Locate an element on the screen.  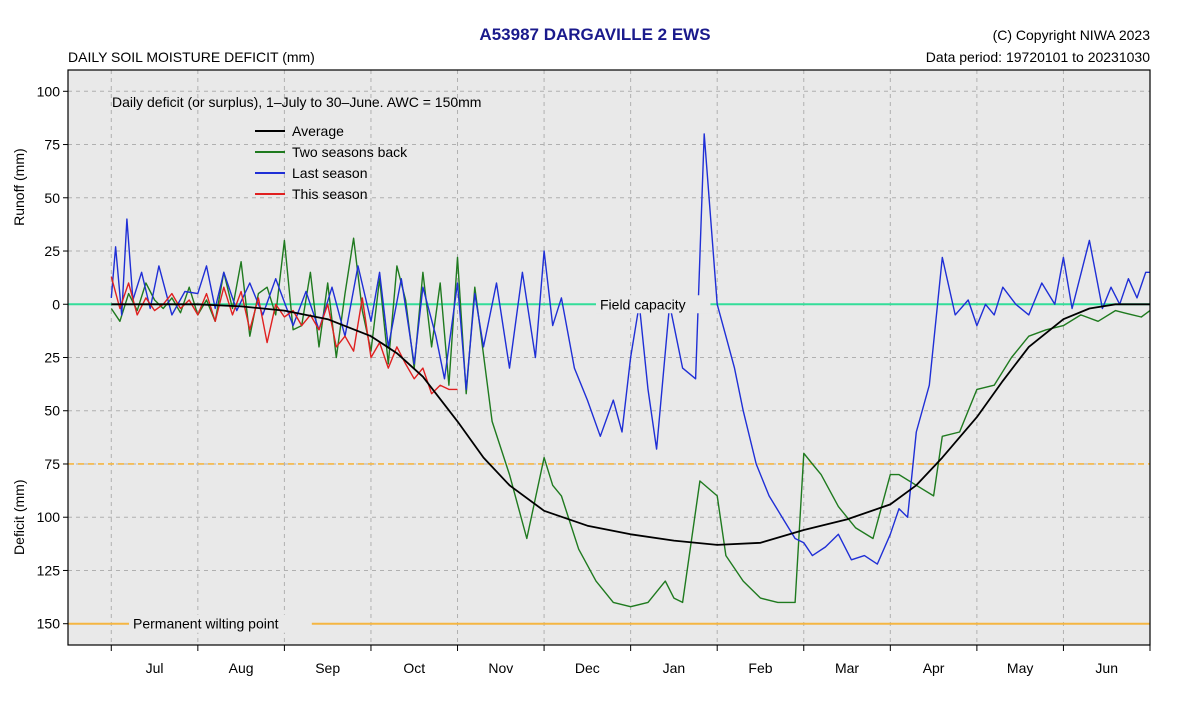
y-tick-label: 0 is located at coordinates (56, 304).